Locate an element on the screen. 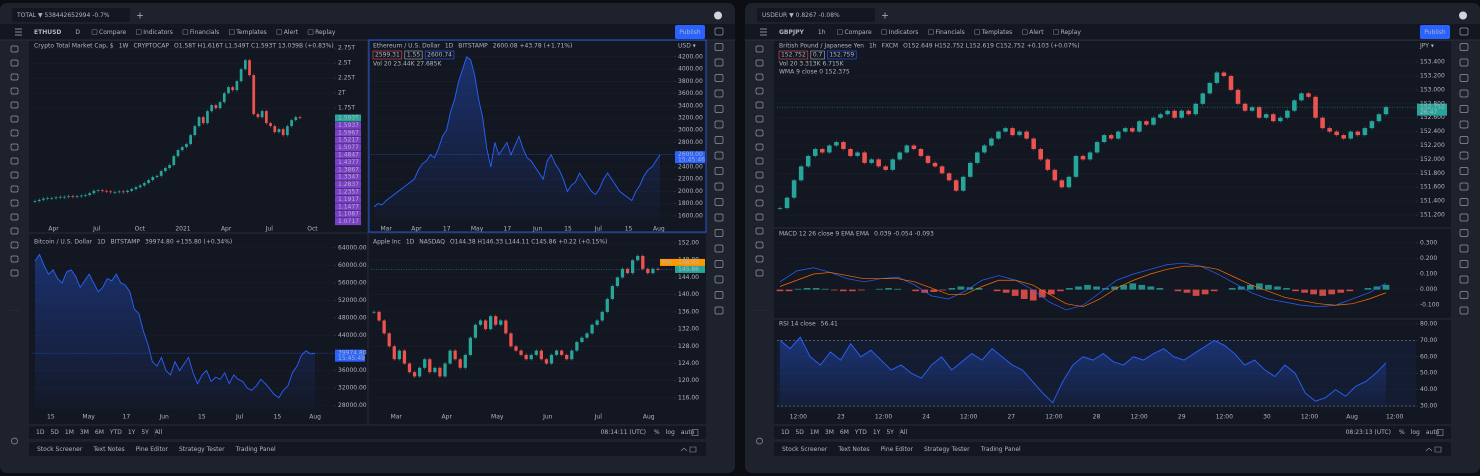 The height and width of the screenshot is (476, 1480). range-button: 1M is located at coordinates (814, 432).